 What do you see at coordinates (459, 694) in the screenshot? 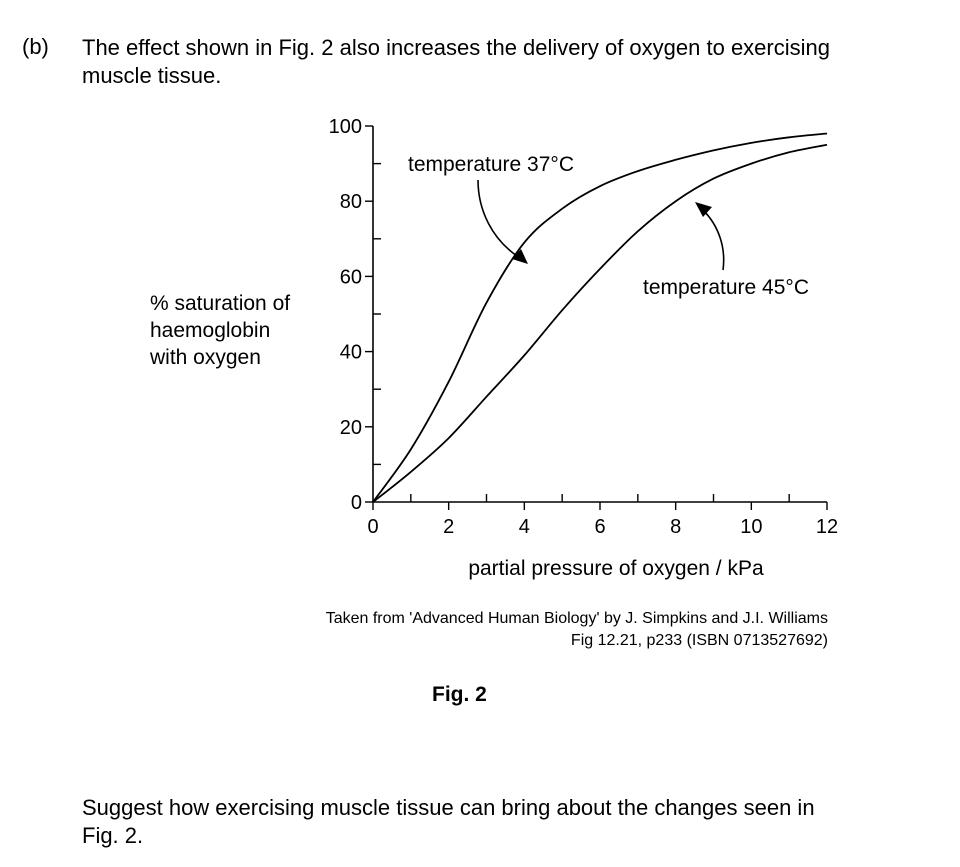
I see `figure-label: Fig. 2` at bounding box center [459, 694].